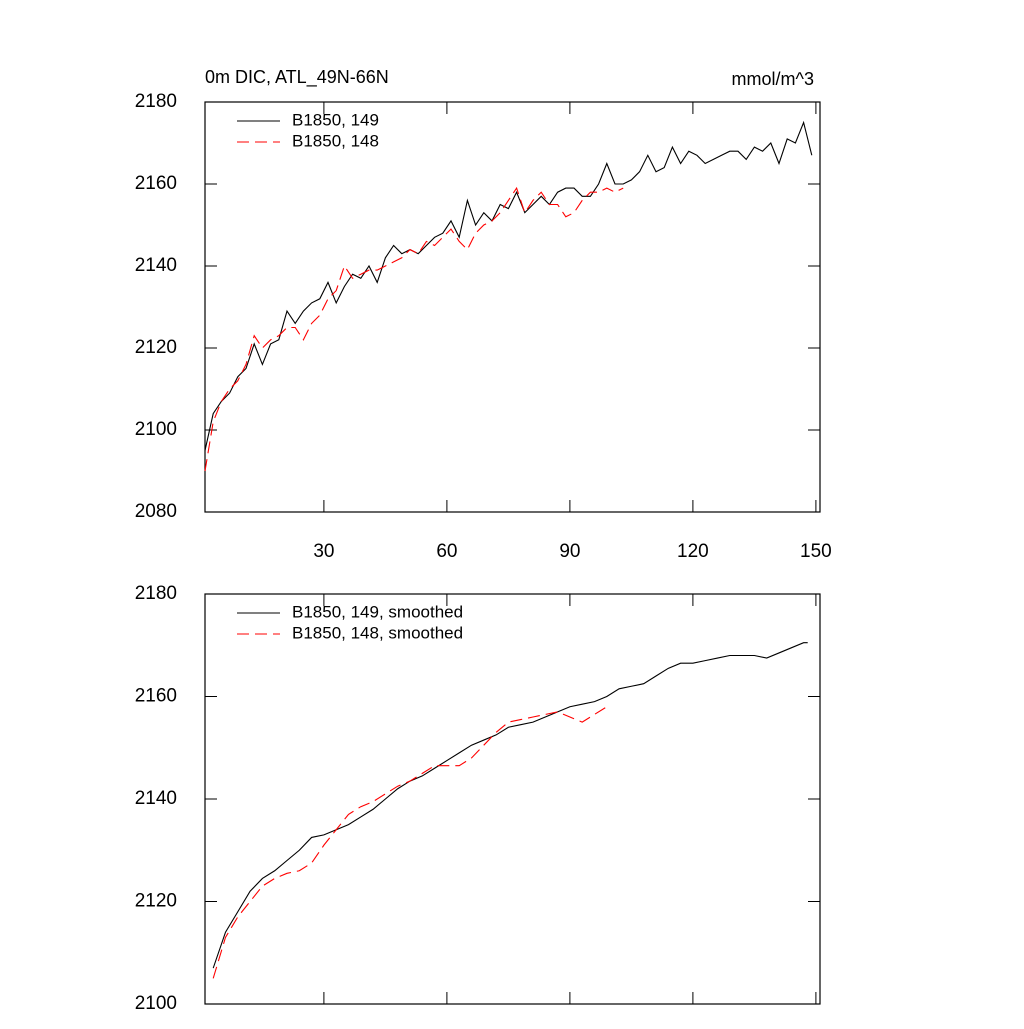  What do you see at coordinates (297, 77) in the screenshot?
I see `chart-title: 0m DIC, ATL_49N-66N` at bounding box center [297, 77].